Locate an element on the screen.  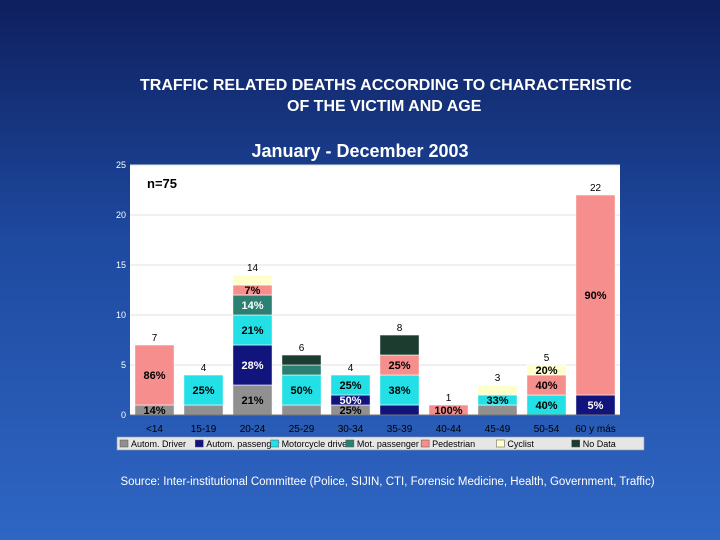
legend-box is located at coordinates (380, 443).